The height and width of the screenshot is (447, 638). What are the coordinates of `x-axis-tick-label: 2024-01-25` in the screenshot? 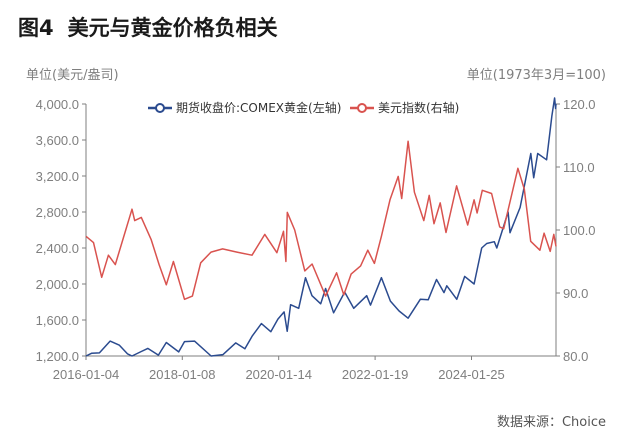 It's located at (471, 374).